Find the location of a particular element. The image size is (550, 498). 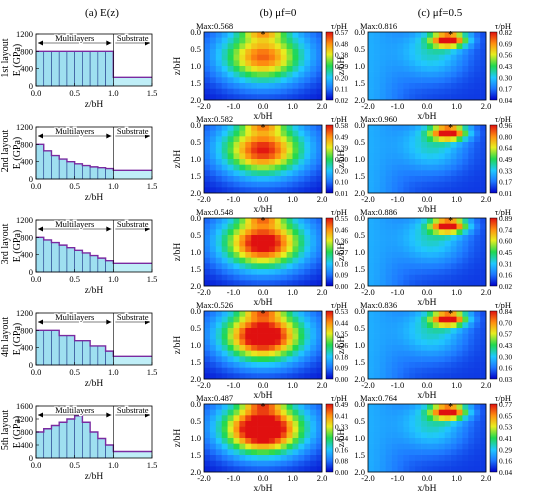

e-tick-label: 0 is located at coordinates (31, 365).